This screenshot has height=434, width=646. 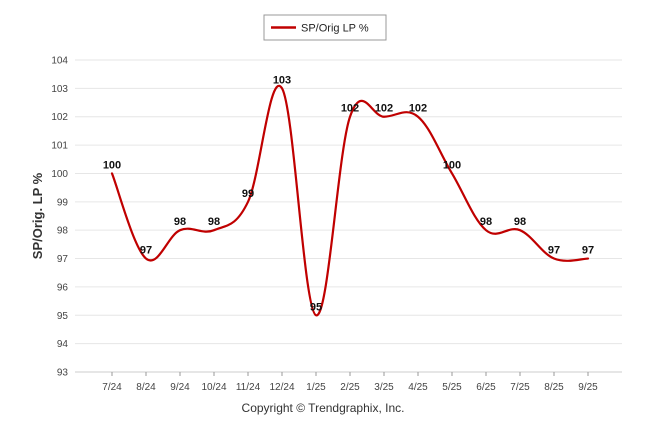 I want to click on x-tick-label: 9/24, so click(x=180, y=387).